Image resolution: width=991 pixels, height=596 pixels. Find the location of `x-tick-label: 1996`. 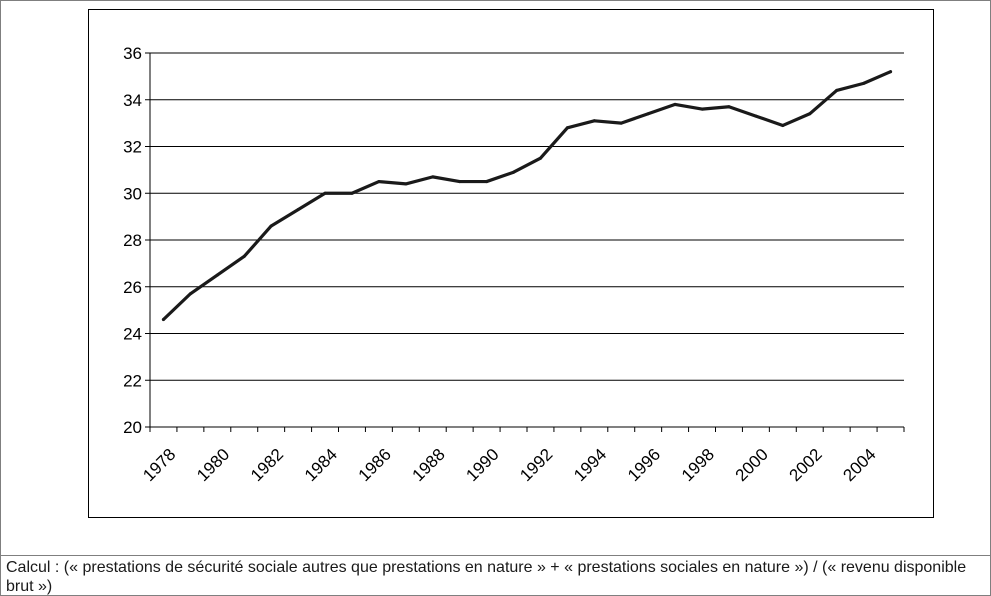

x-tick-label: 1996 is located at coordinates (644, 465).